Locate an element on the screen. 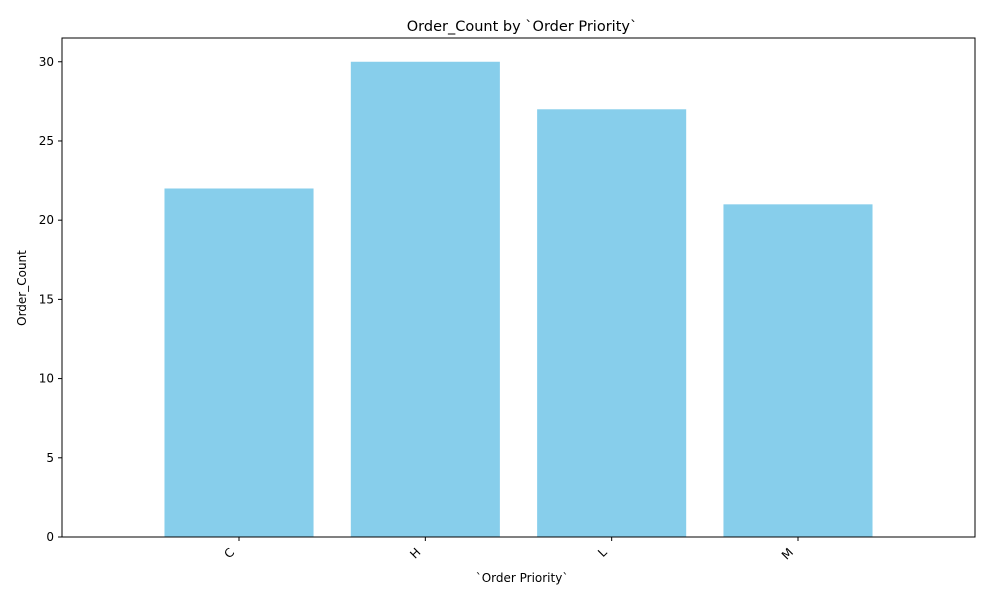 This screenshot has height=600, width=1000. y-axis-label: Order_Count is located at coordinates (22, 288).